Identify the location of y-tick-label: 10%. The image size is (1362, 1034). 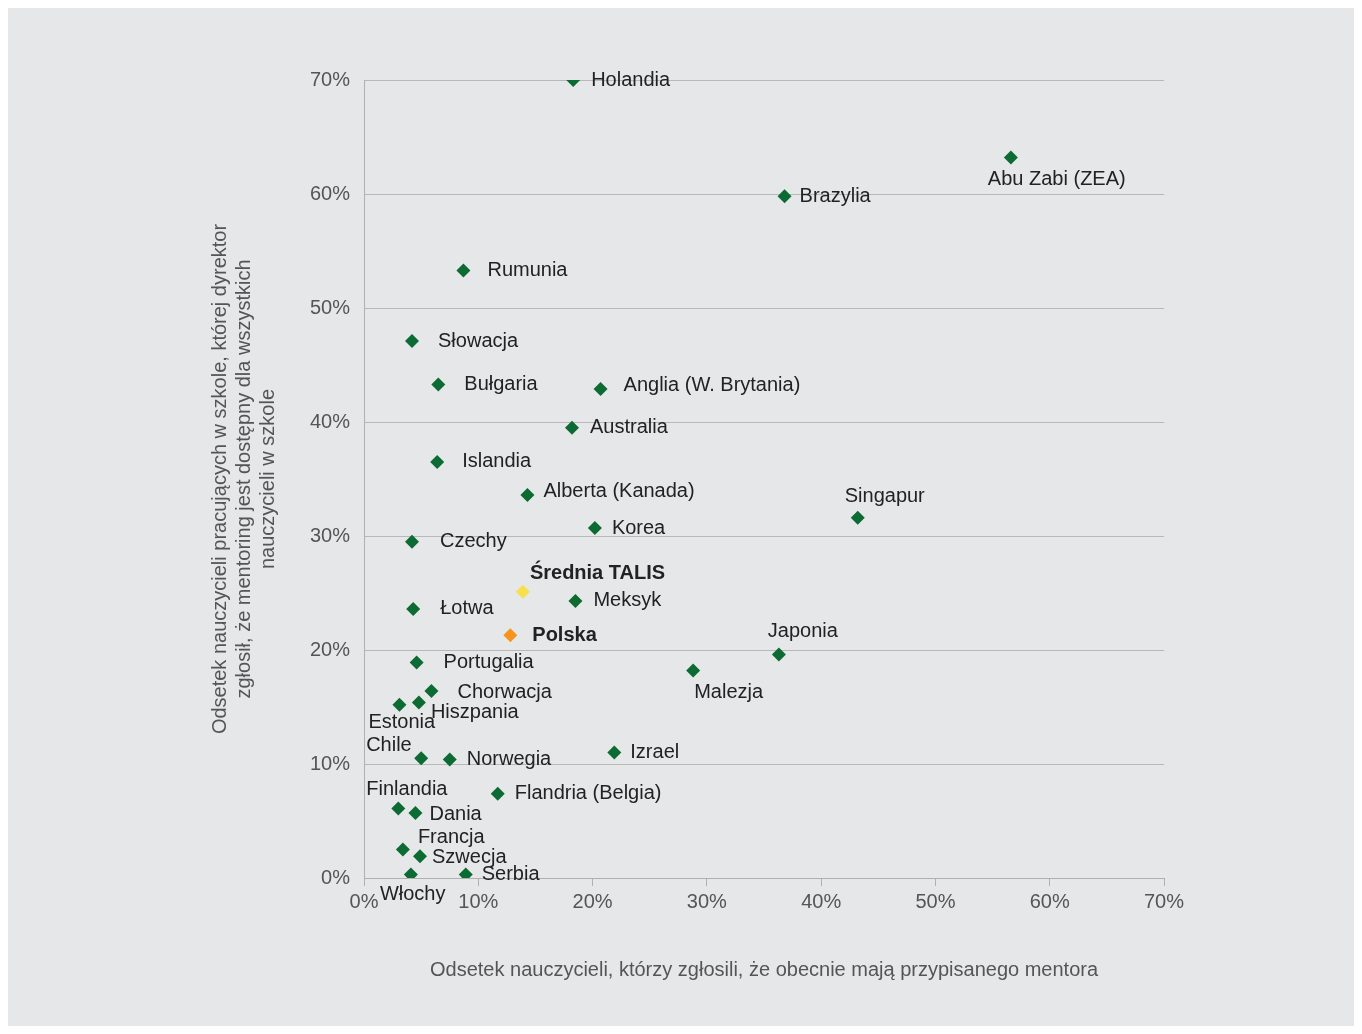
(330, 762).